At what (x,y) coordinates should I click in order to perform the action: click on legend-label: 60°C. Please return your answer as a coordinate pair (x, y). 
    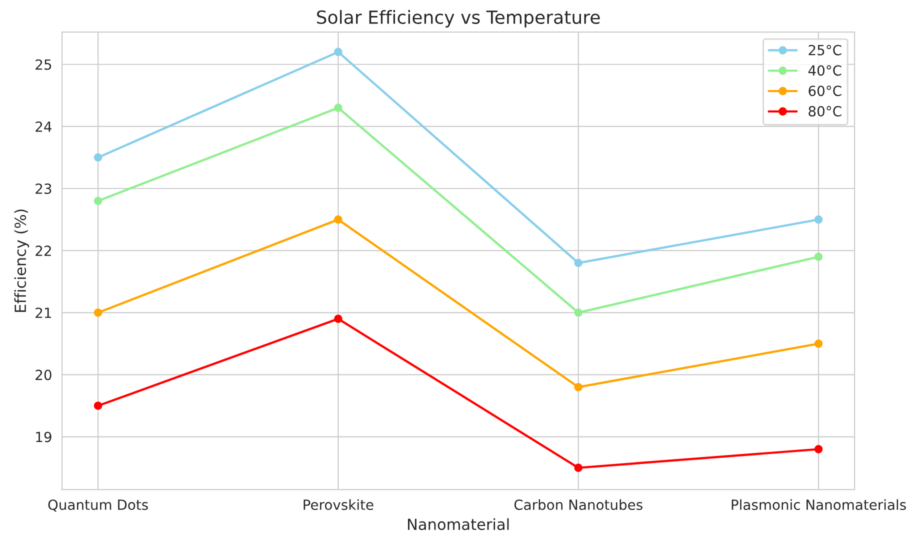
    Looking at the image, I should click on (825, 91).